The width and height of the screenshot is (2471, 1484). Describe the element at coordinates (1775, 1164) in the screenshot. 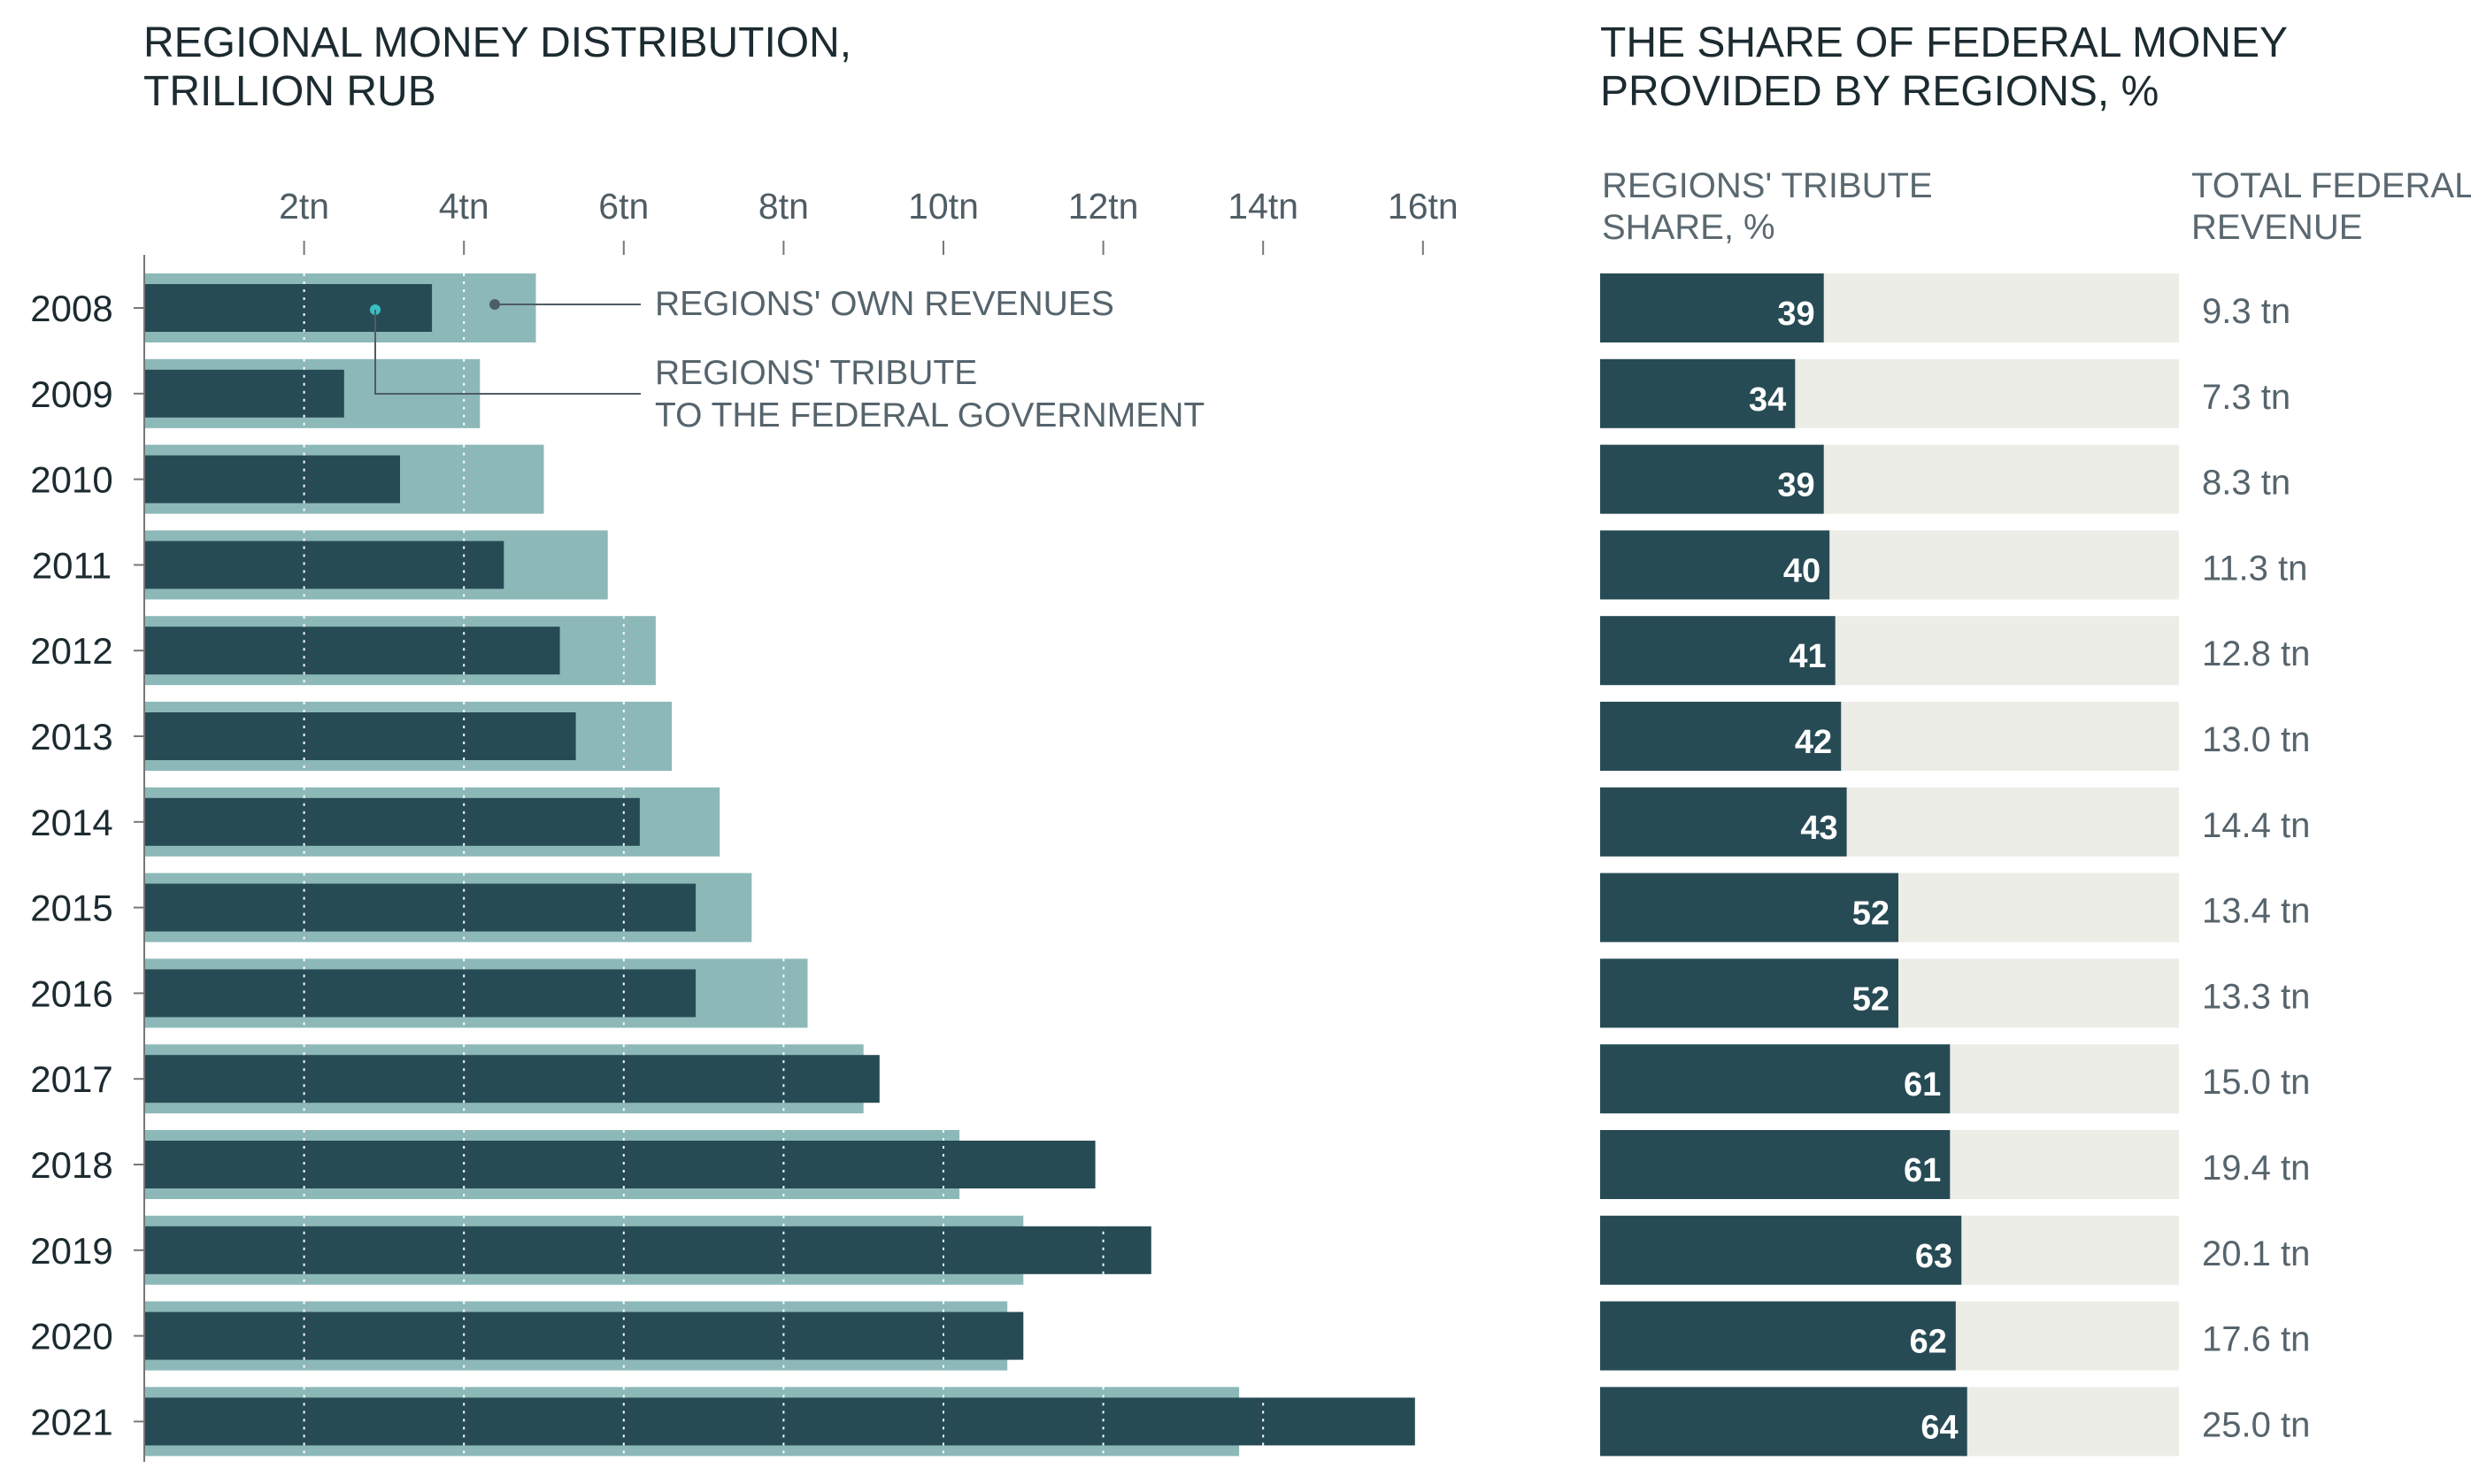

I see `share-bar-2018` at that location.